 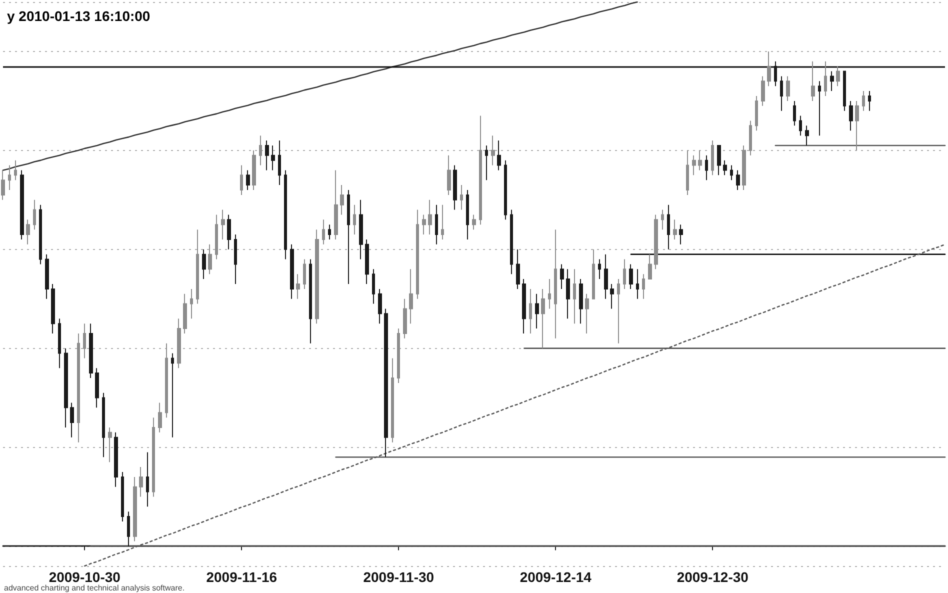 I want to click on x-tick-label: 2009-12-30, so click(x=712, y=577).